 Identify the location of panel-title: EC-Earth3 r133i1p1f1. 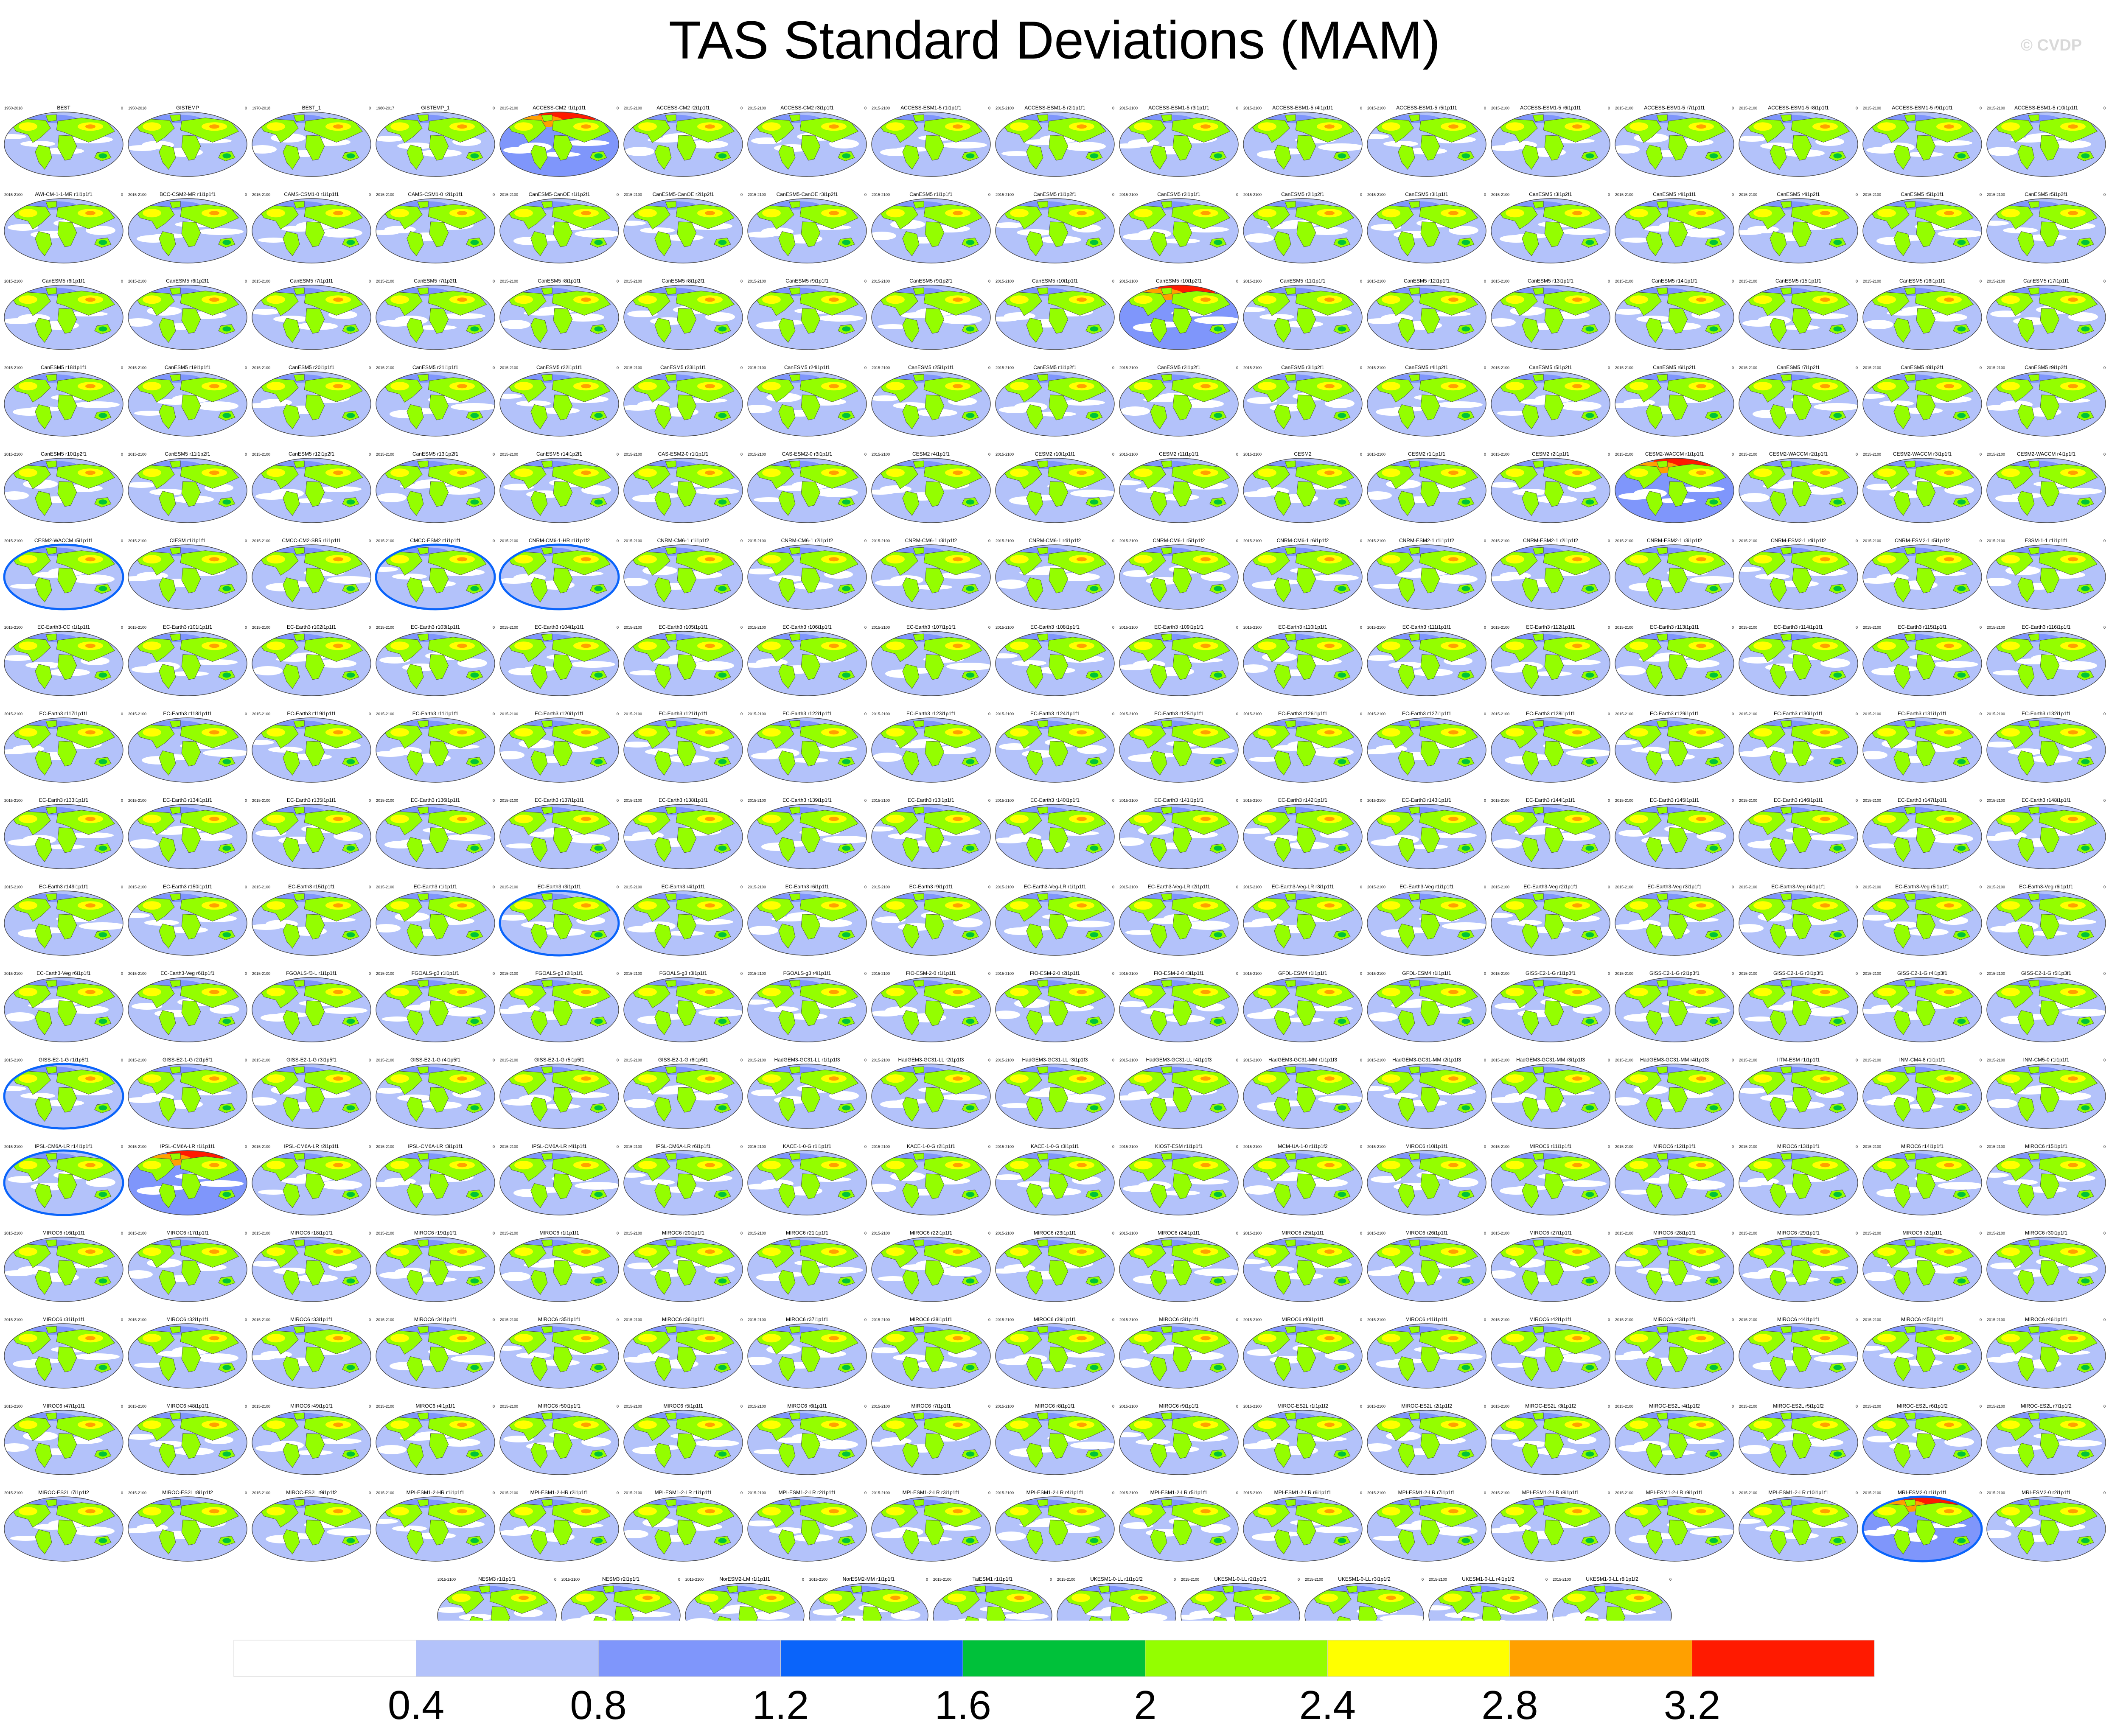
(63, 800).